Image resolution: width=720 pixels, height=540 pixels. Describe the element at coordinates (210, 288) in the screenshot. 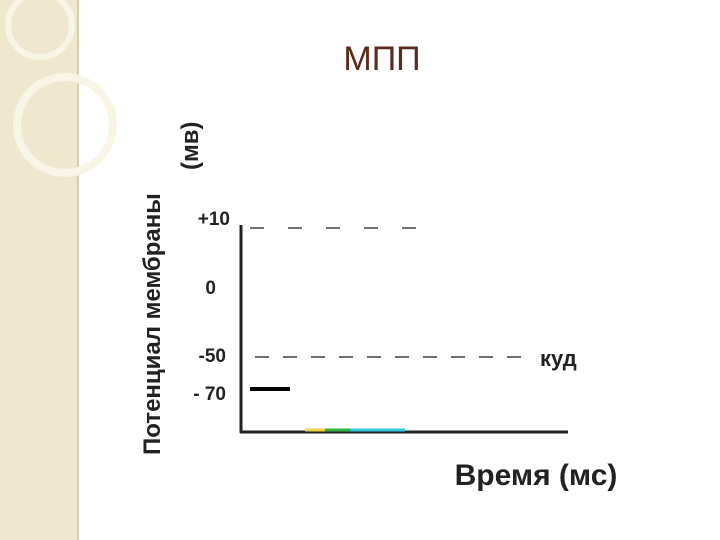

I see `y-tick-label: 0` at that location.